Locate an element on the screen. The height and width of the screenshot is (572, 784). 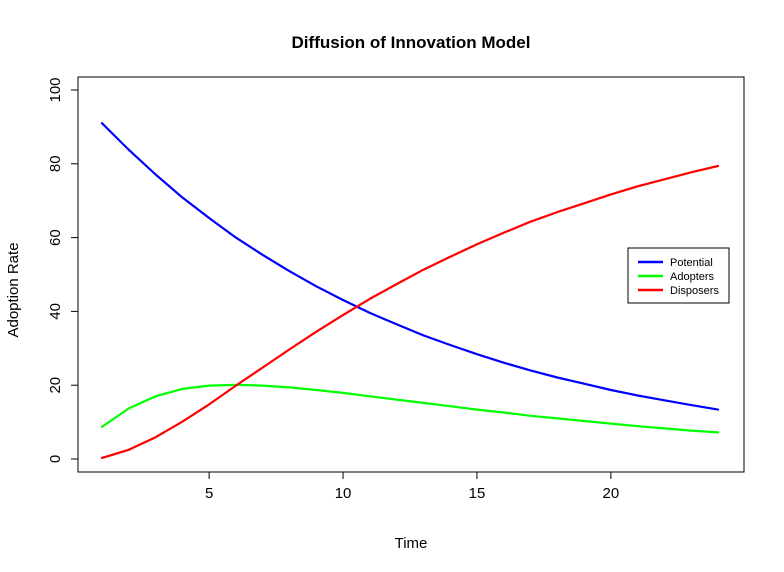
y-tick-label: 100 is located at coordinates (55, 89).